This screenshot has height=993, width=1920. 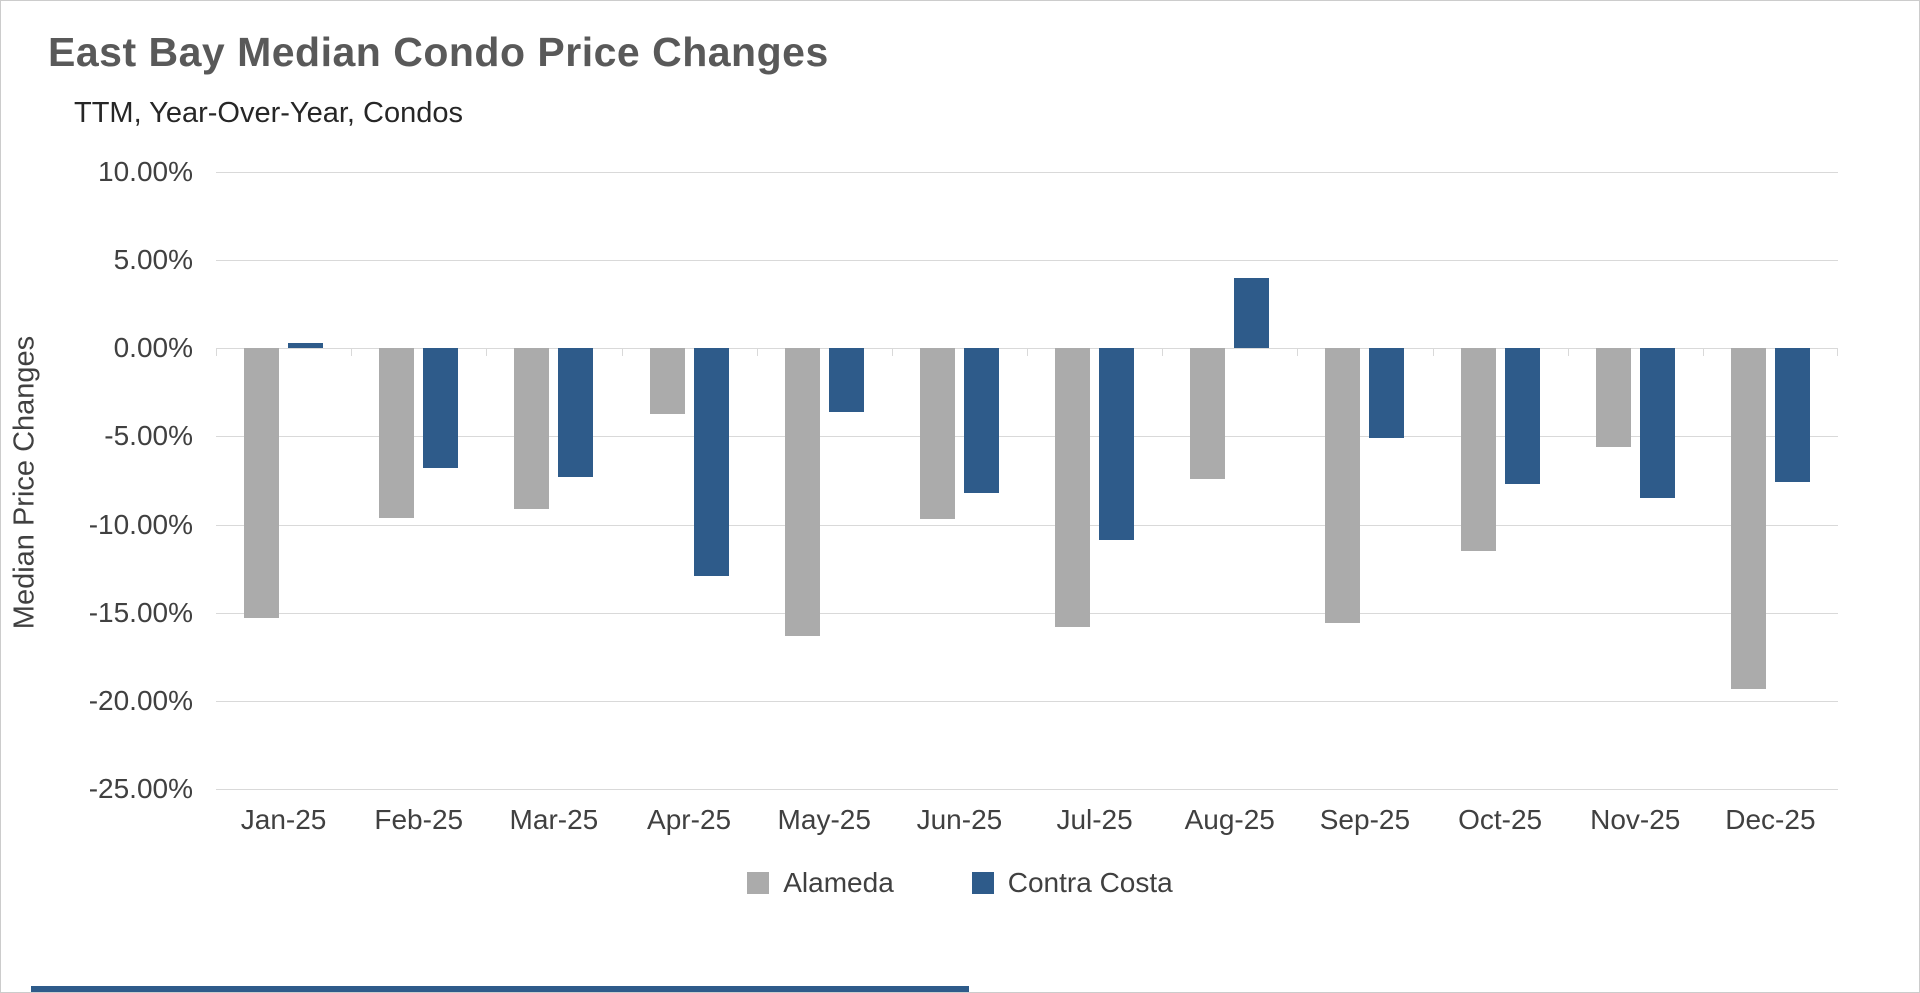 I want to click on y-tick-label: 0.00%, so click(x=153, y=348).